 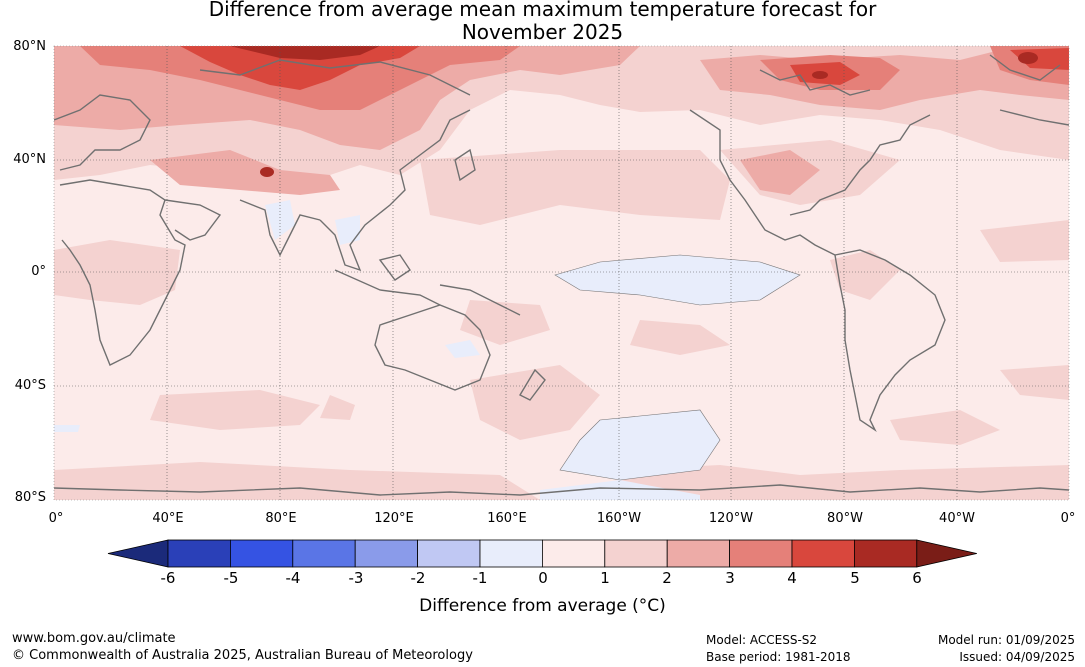 What do you see at coordinates (731, 518) in the screenshot?
I see `lon-label-120w: 120°W` at bounding box center [731, 518].